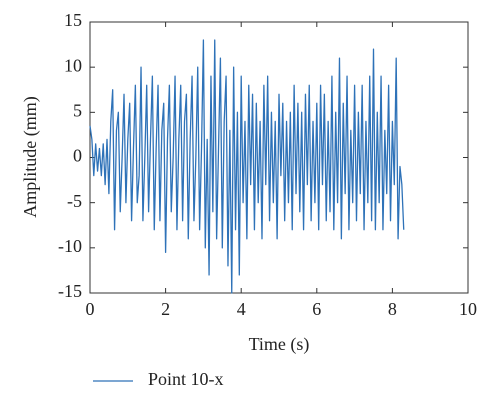  Describe the element at coordinates (392, 309) in the screenshot. I see `x-tick-label: 8` at that location.